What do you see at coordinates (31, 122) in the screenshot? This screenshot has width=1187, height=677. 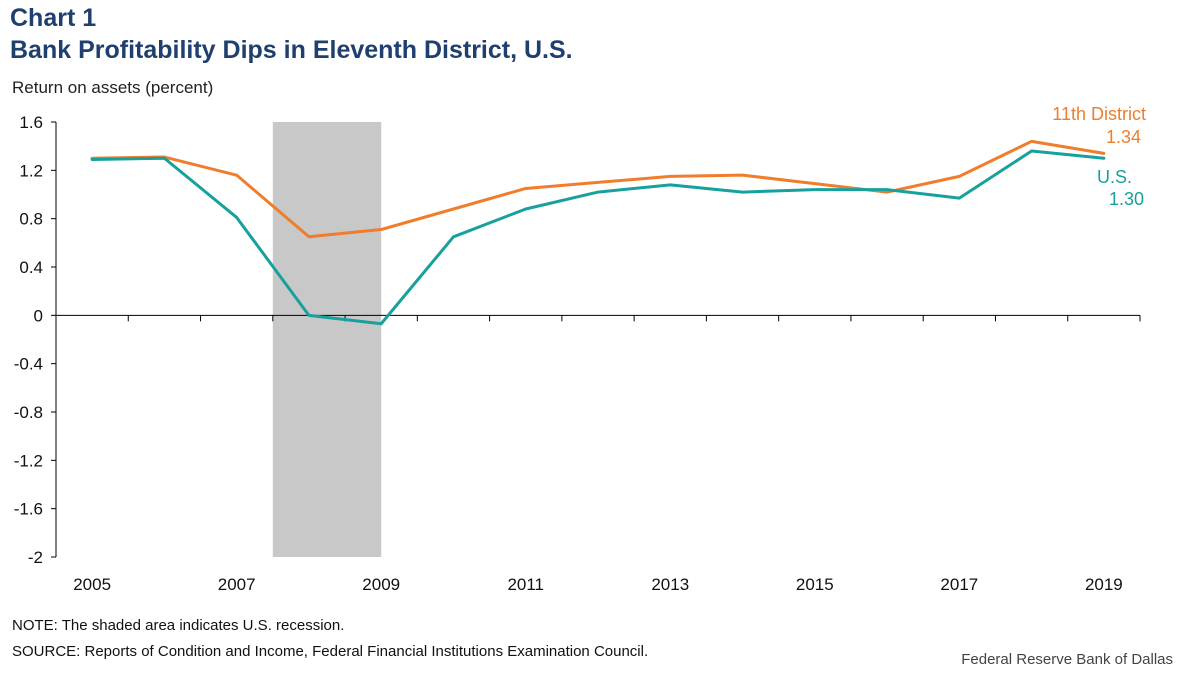 I see `y-tick-label: 1.6` at bounding box center [31, 122].